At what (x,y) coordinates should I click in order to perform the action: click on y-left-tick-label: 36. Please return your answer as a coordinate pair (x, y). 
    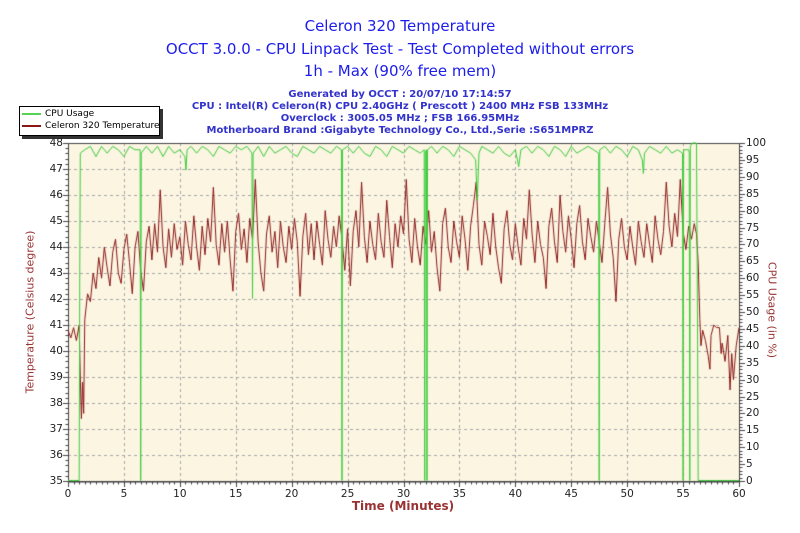
    Looking at the image, I should click on (56, 455).